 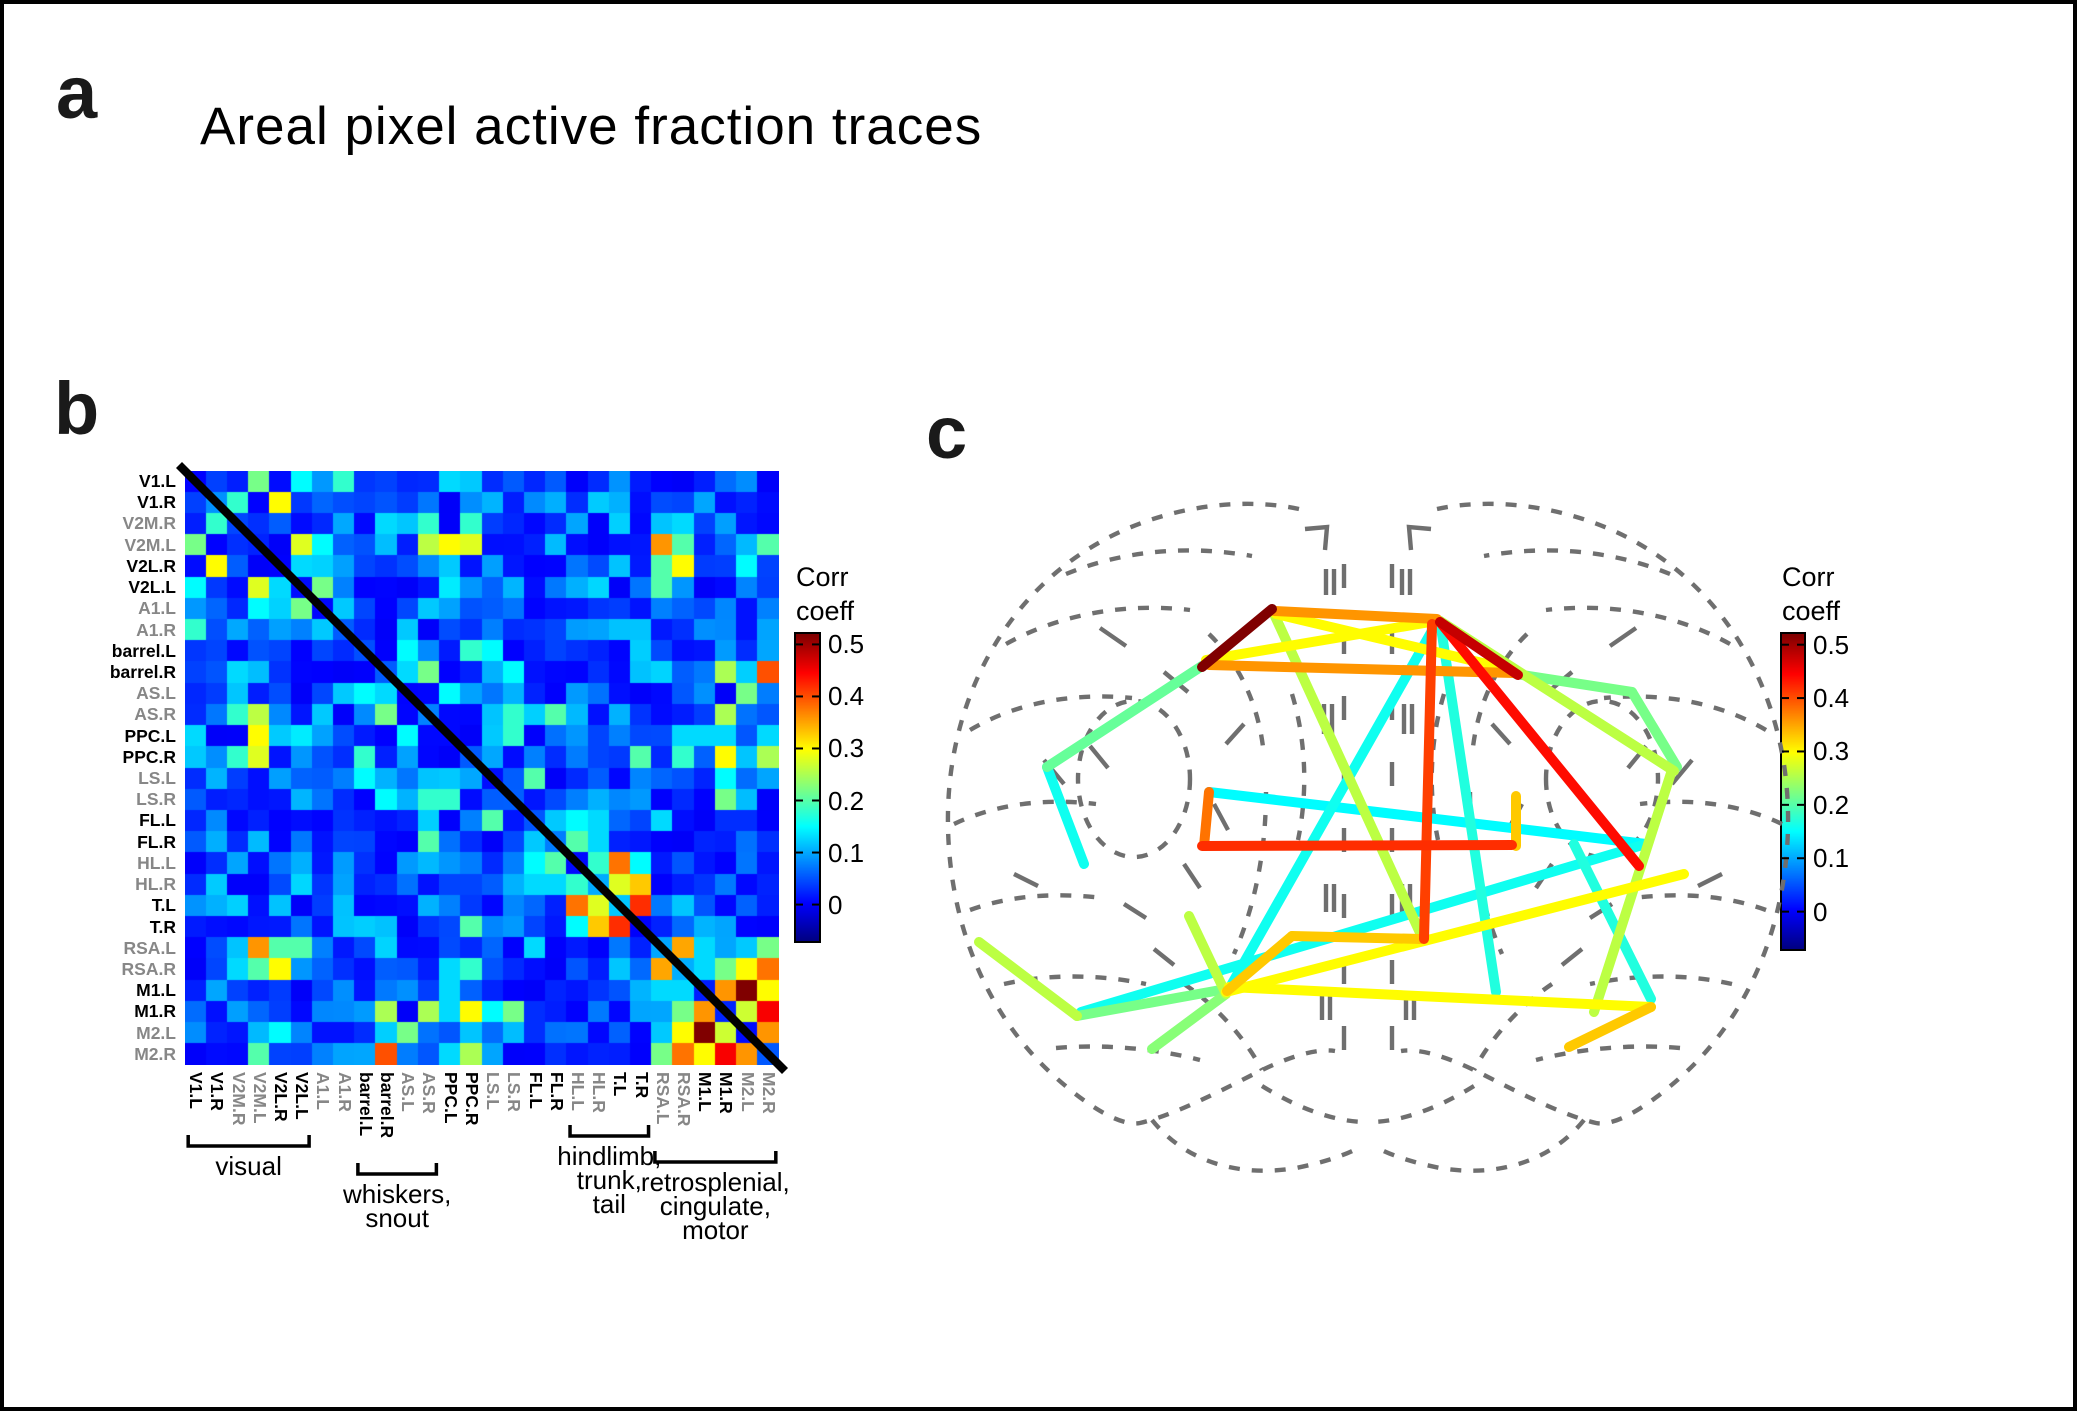 What do you see at coordinates (77, 92) in the screenshot?
I see `panel-a-letter: a` at bounding box center [77, 92].